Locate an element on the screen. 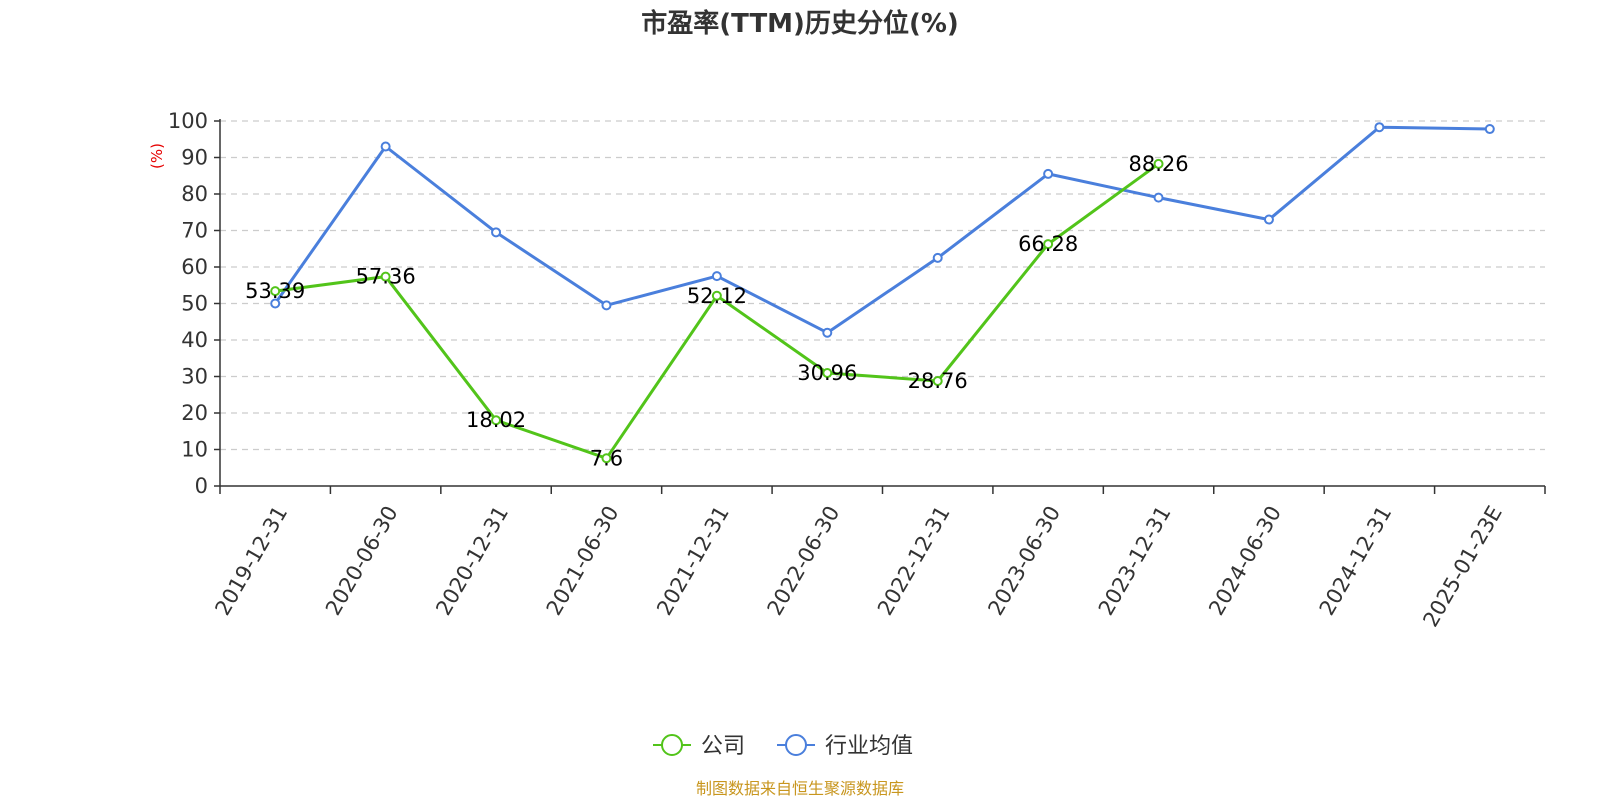 The height and width of the screenshot is (804, 1600). y-tick-label: 80 is located at coordinates (194, 194).